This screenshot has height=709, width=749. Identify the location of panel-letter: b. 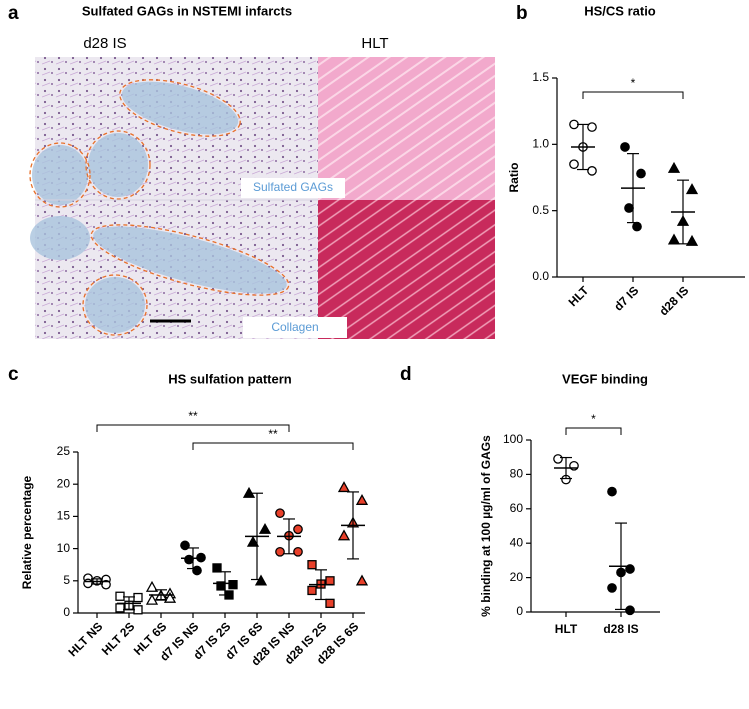
(522, 13).